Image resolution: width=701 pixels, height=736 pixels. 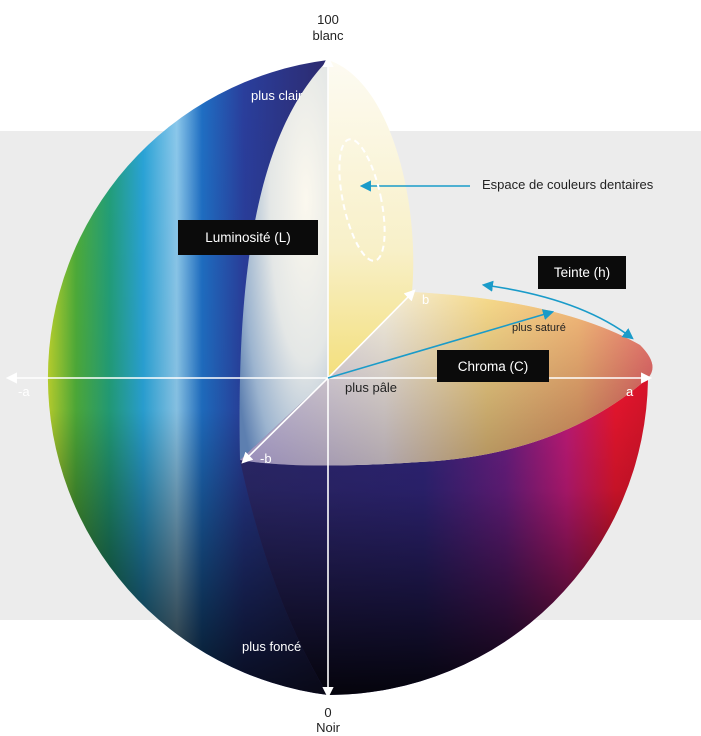 I want to click on b-axis-neg-label: -b, so click(x=266, y=458).